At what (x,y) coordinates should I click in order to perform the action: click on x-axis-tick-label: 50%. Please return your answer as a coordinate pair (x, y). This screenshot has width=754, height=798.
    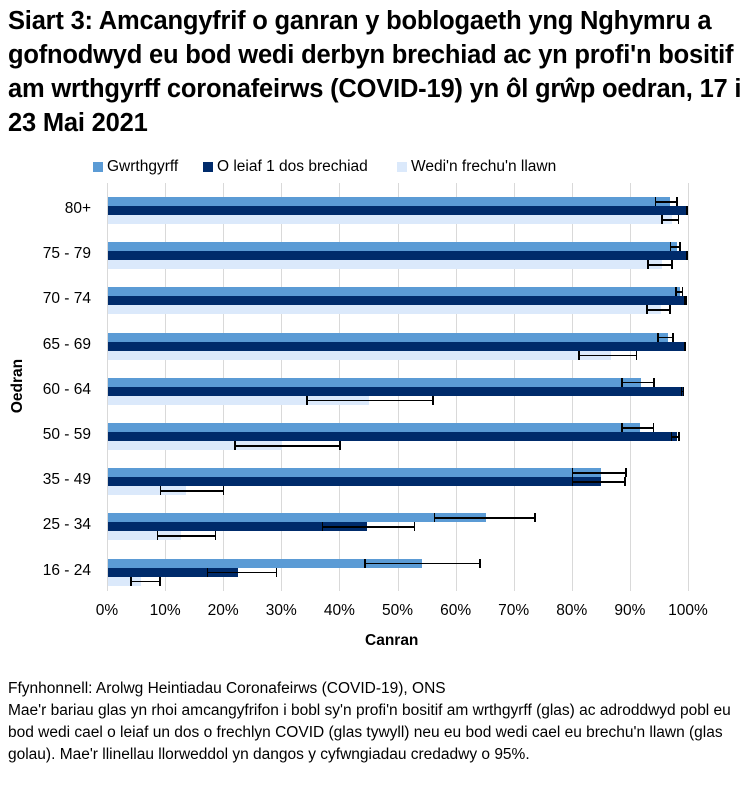
    Looking at the image, I should click on (397, 610).